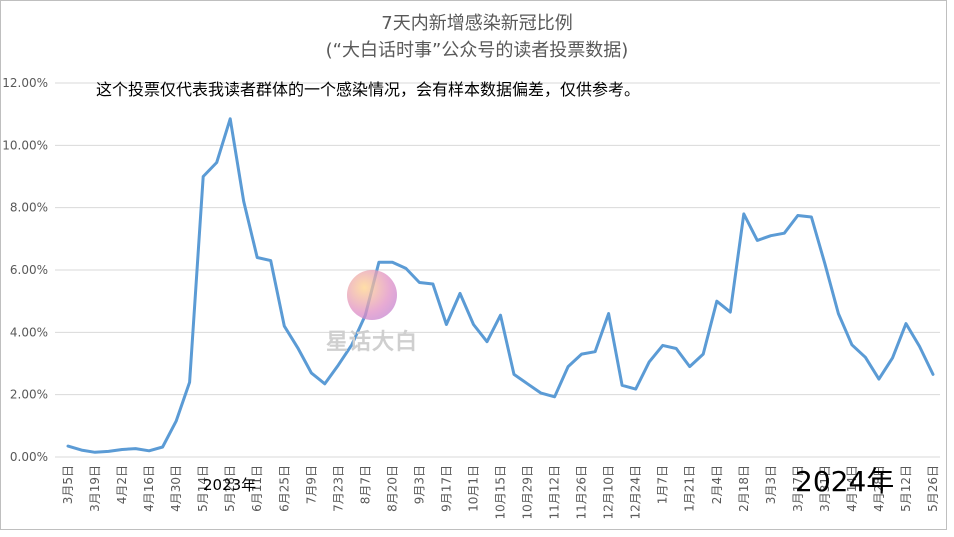  Describe the element at coordinates (176, 488) in the screenshot. I see `x-tick-label: 4月30日` at that location.